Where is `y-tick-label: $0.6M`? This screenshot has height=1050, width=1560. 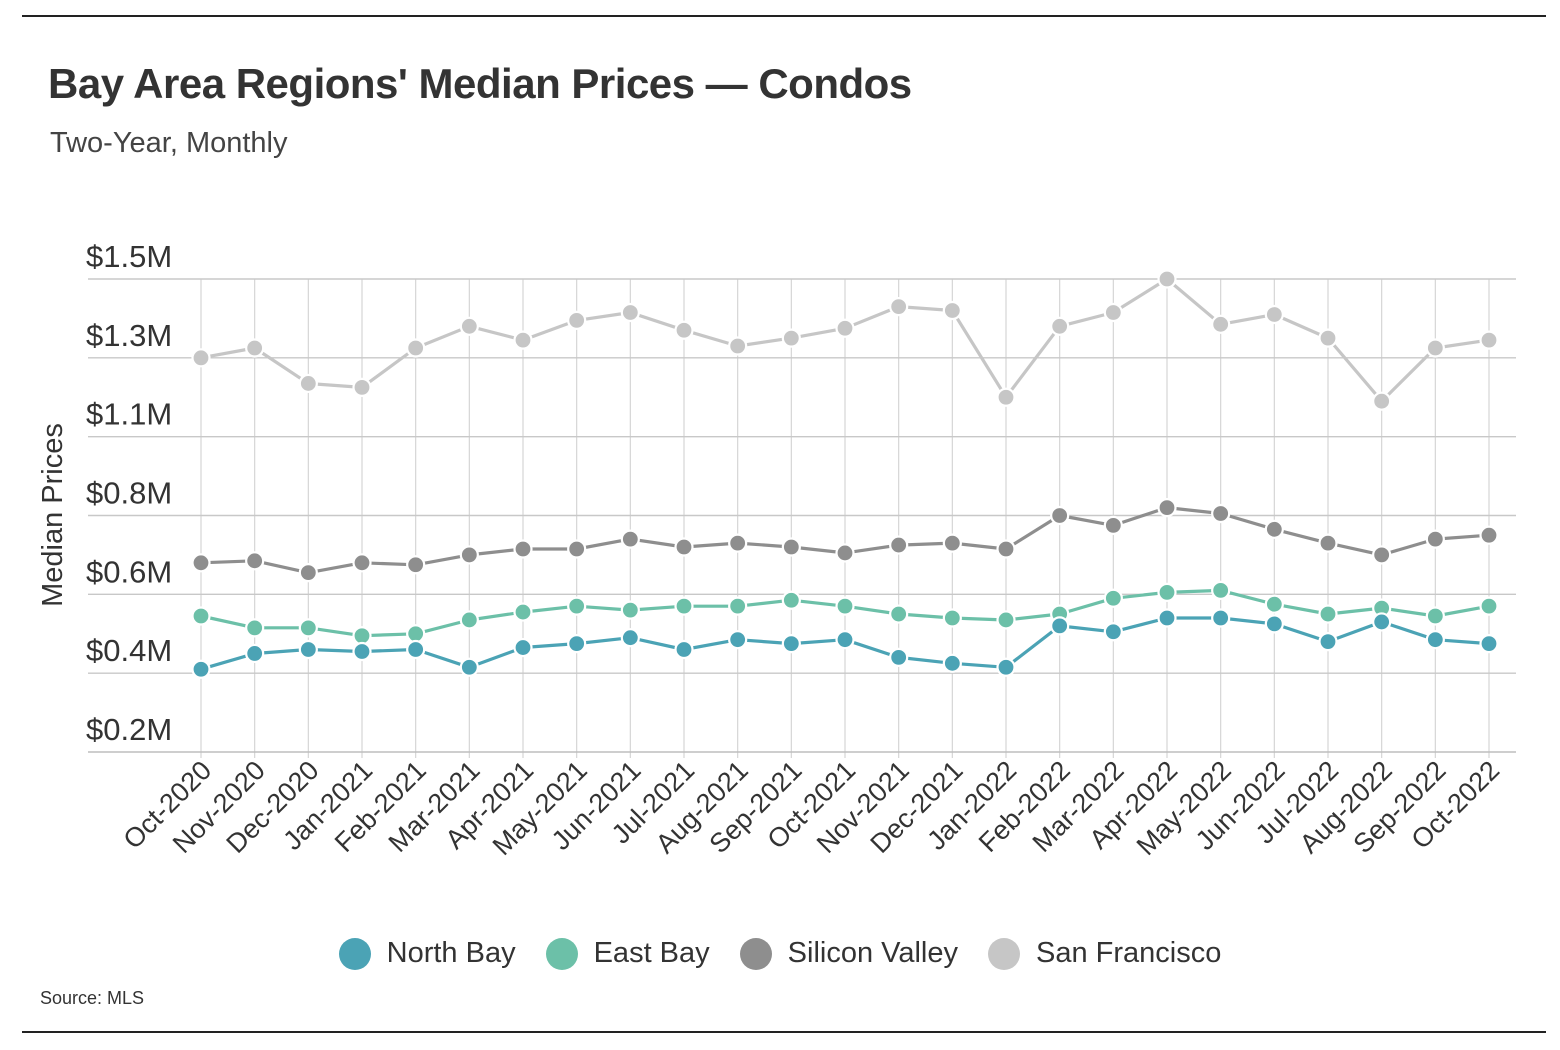 y-tick-label: $0.6M is located at coordinates (129, 571).